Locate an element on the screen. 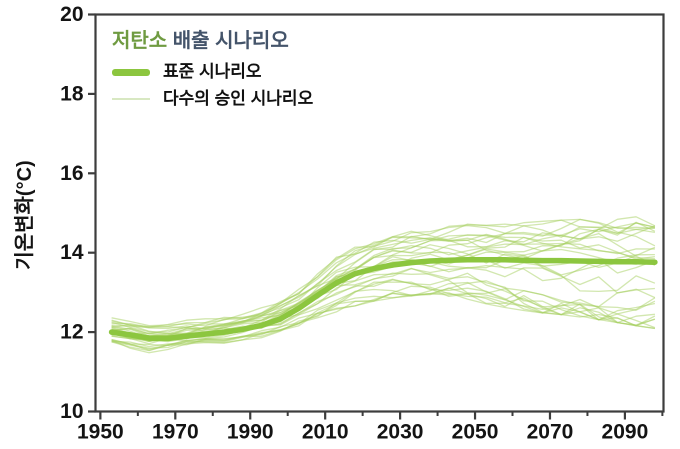 The height and width of the screenshot is (449, 680). x-tick-label: 1990 is located at coordinates (250, 432).